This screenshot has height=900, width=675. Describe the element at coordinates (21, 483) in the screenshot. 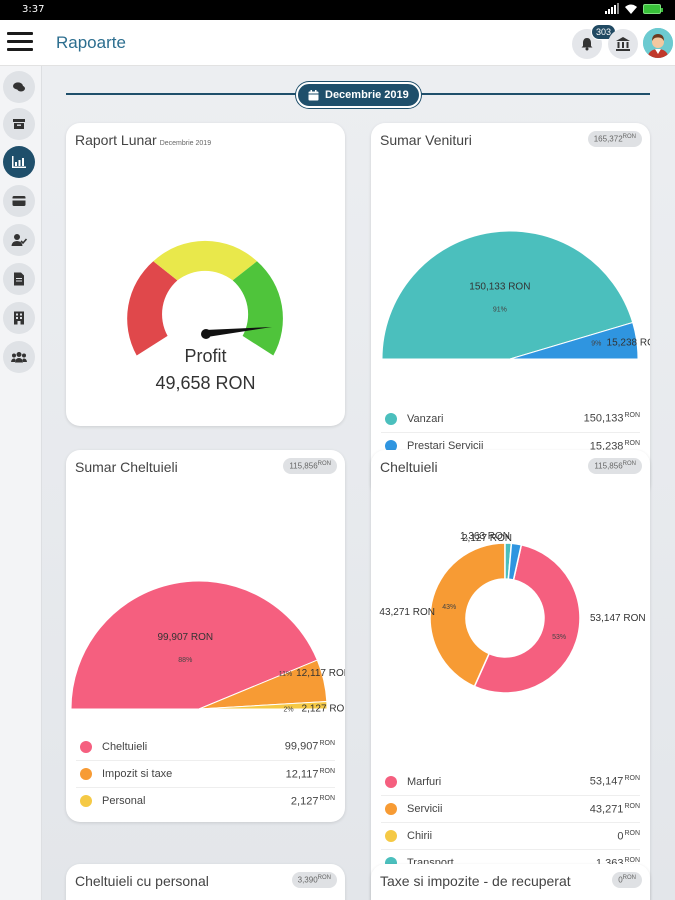

I see `sidebar` at that location.